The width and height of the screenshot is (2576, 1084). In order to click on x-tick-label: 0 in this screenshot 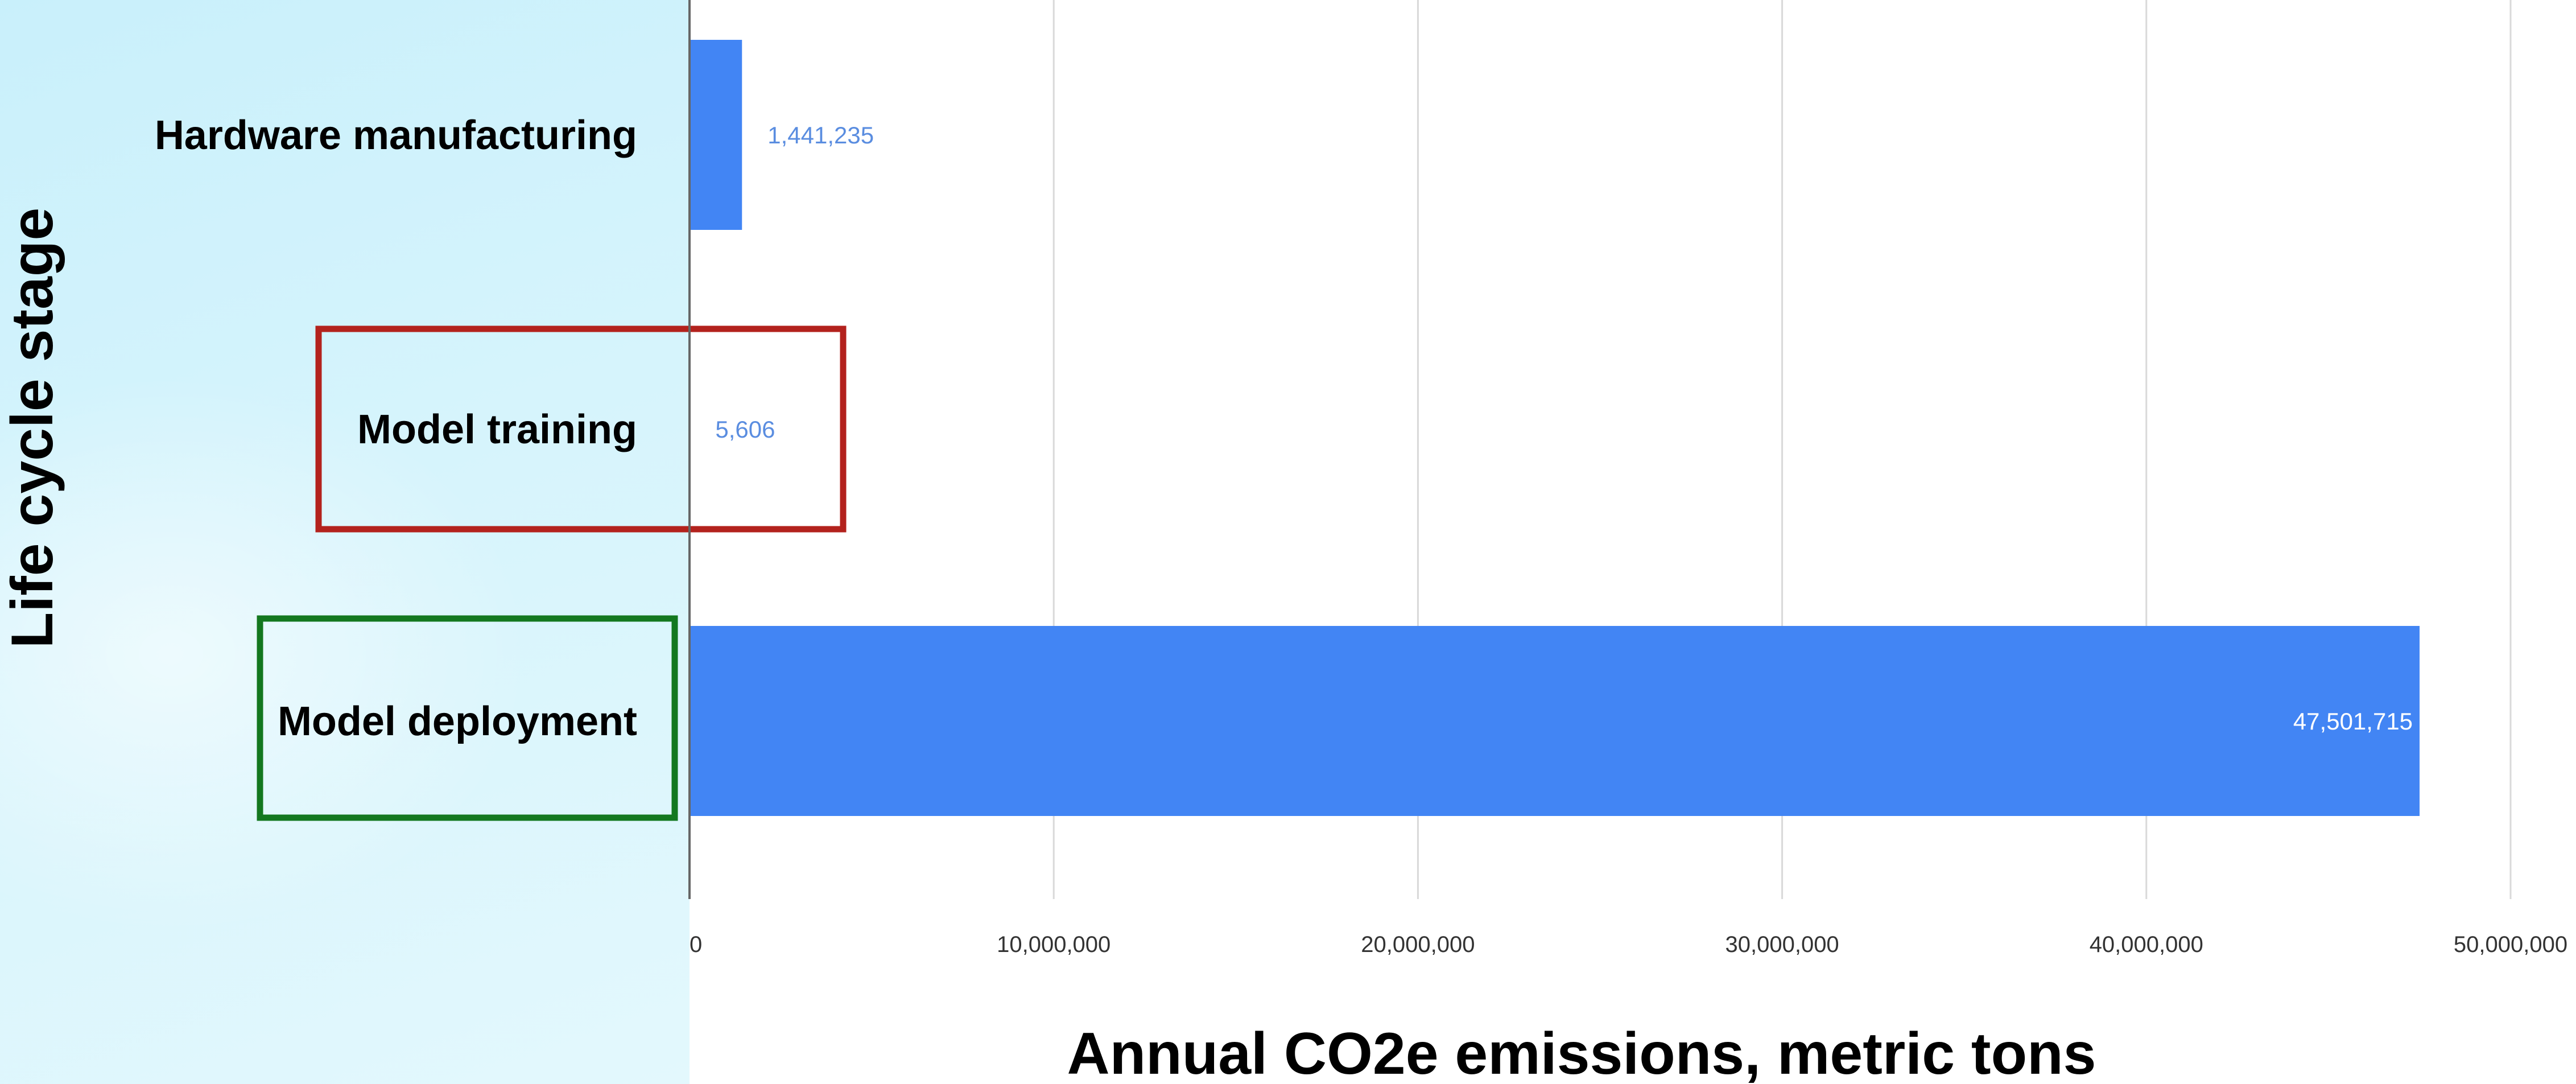, I will do `click(696, 944)`.